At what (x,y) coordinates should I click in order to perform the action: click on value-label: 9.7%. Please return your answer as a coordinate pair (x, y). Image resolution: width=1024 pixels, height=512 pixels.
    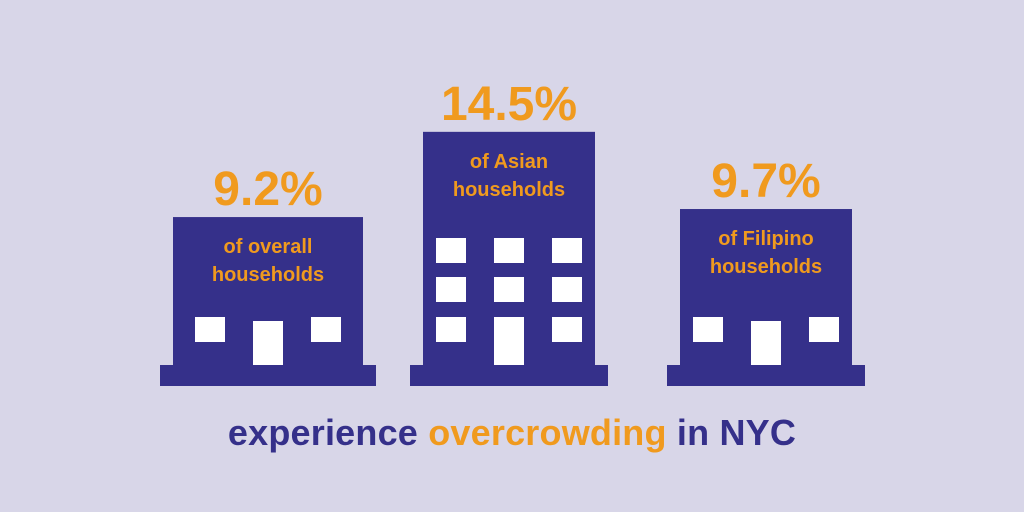
    Looking at the image, I should click on (765, 181).